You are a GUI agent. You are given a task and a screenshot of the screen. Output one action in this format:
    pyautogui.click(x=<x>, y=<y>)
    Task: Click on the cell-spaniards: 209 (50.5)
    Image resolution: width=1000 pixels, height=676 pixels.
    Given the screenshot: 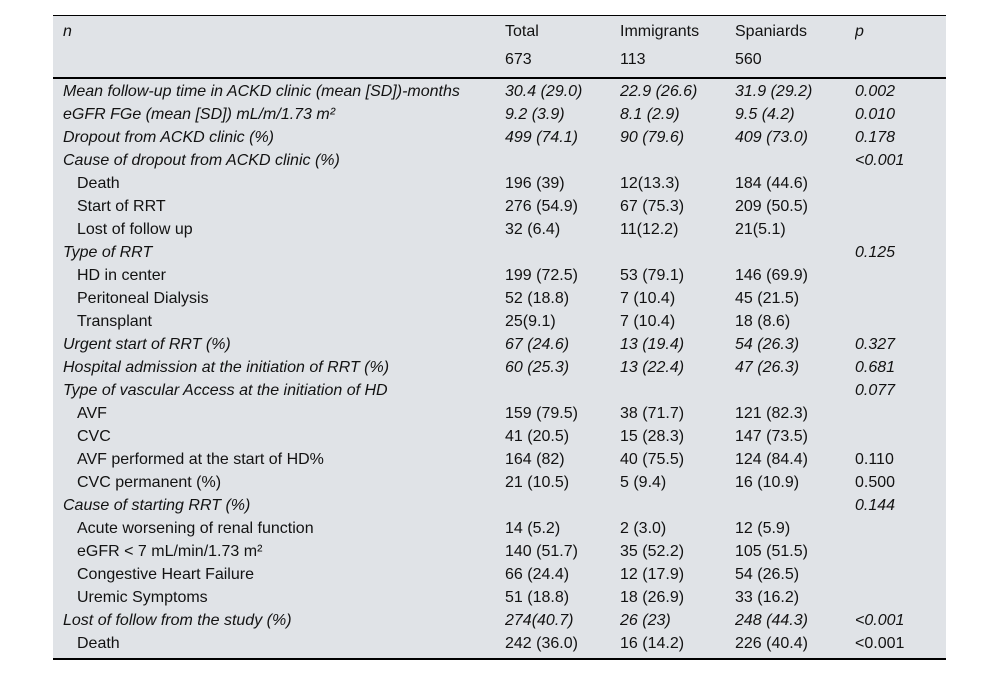 What is the action you would take?
    pyautogui.click(x=771, y=206)
    